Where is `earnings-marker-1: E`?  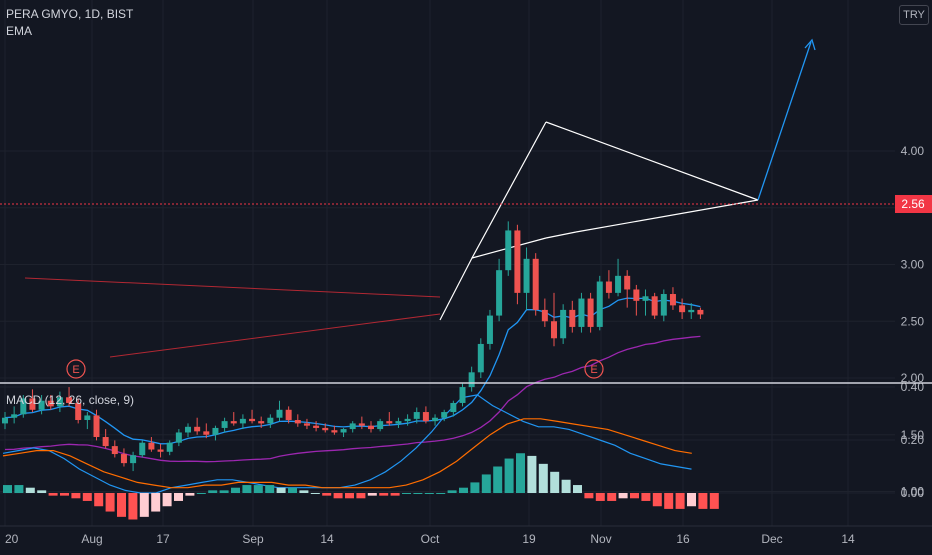 earnings-marker-1: E is located at coordinates (76, 369).